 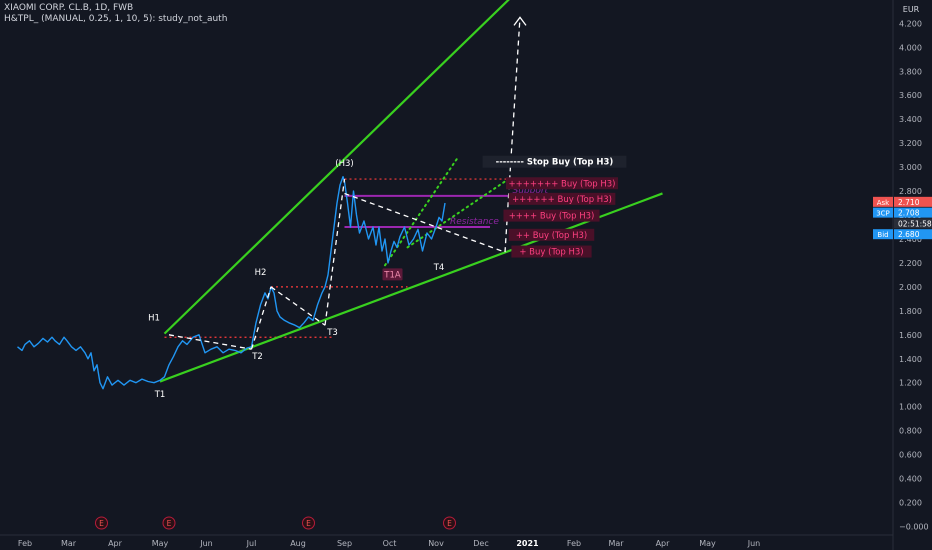 I want to click on chart-title: XIAOMI CORP. CL.B, 1D, FWB, so click(x=69, y=8).